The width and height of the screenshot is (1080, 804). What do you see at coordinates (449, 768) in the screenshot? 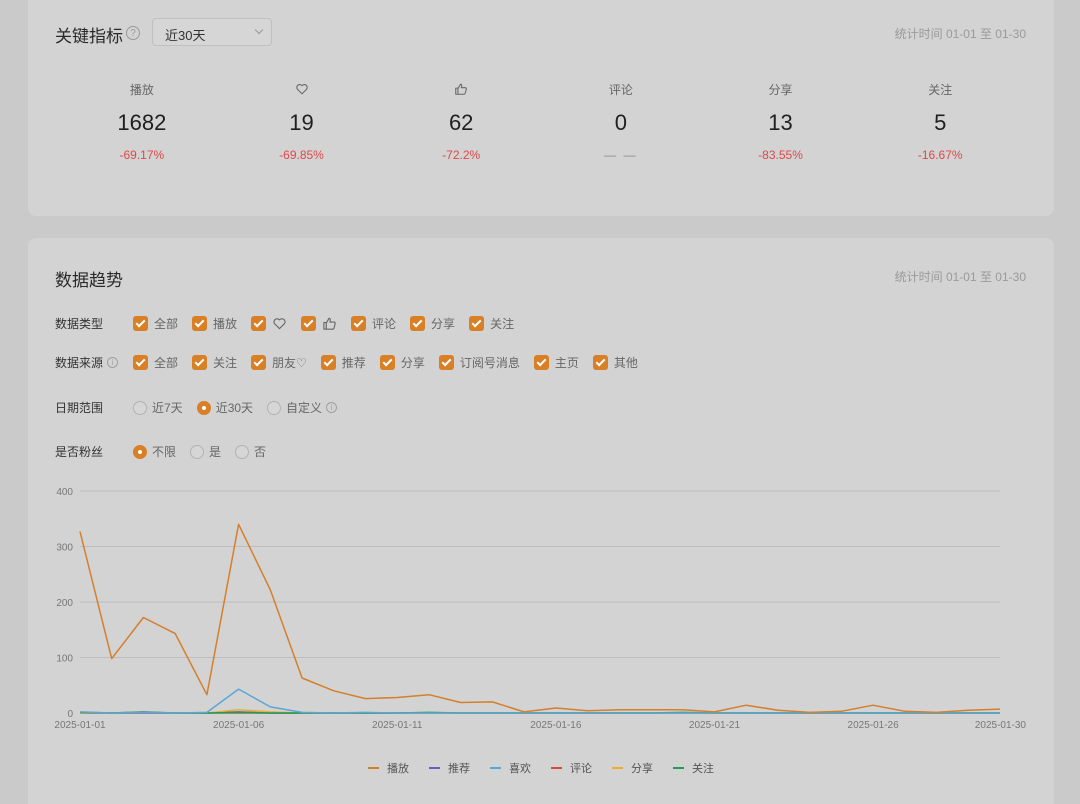
I see `legend-item: 推荐` at bounding box center [449, 768].